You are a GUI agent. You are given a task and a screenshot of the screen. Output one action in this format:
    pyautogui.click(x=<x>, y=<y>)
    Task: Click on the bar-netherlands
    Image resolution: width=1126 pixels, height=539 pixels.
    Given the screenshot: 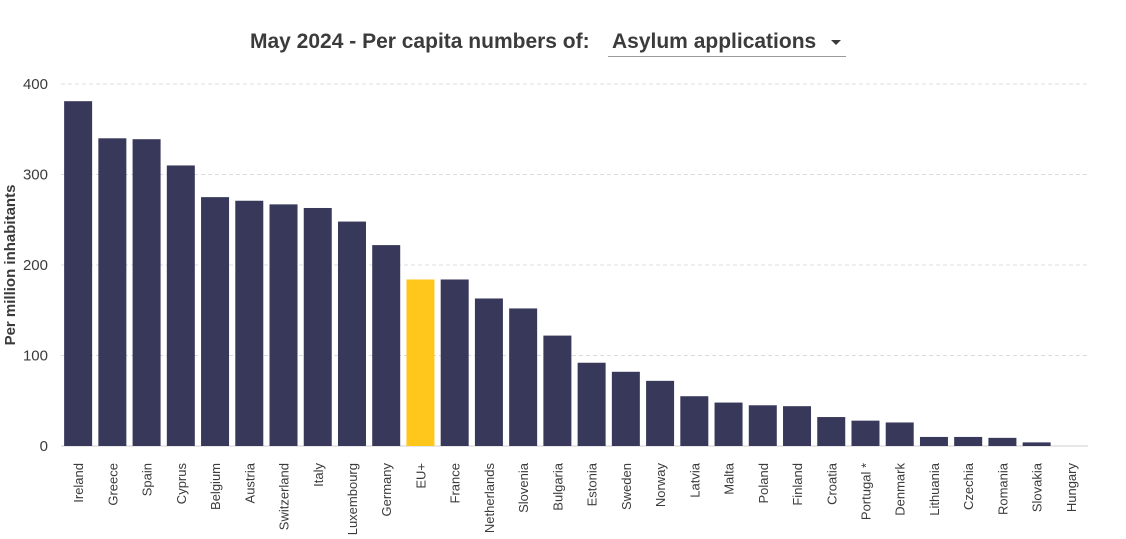 What is the action you would take?
    pyautogui.click(x=488, y=372)
    